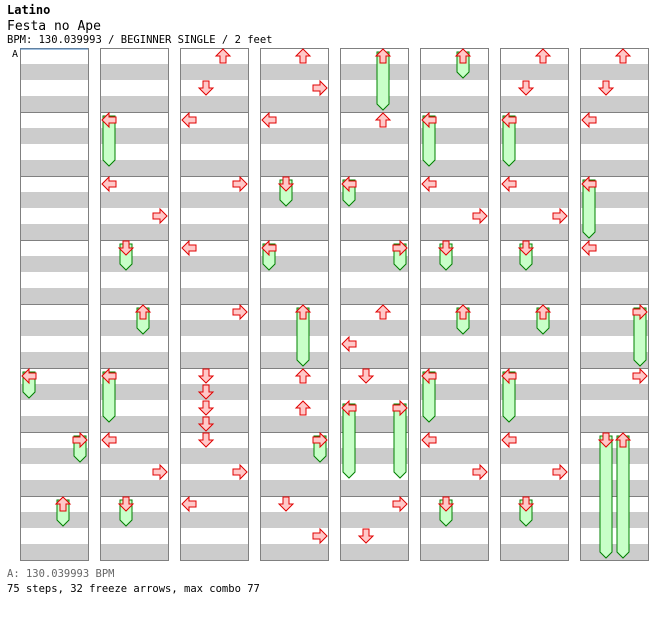 The height and width of the screenshot is (620, 672). What do you see at coordinates (61, 574) in the screenshot?
I see `bpm-summary: A: 130.039993 BPM` at bounding box center [61, 574].